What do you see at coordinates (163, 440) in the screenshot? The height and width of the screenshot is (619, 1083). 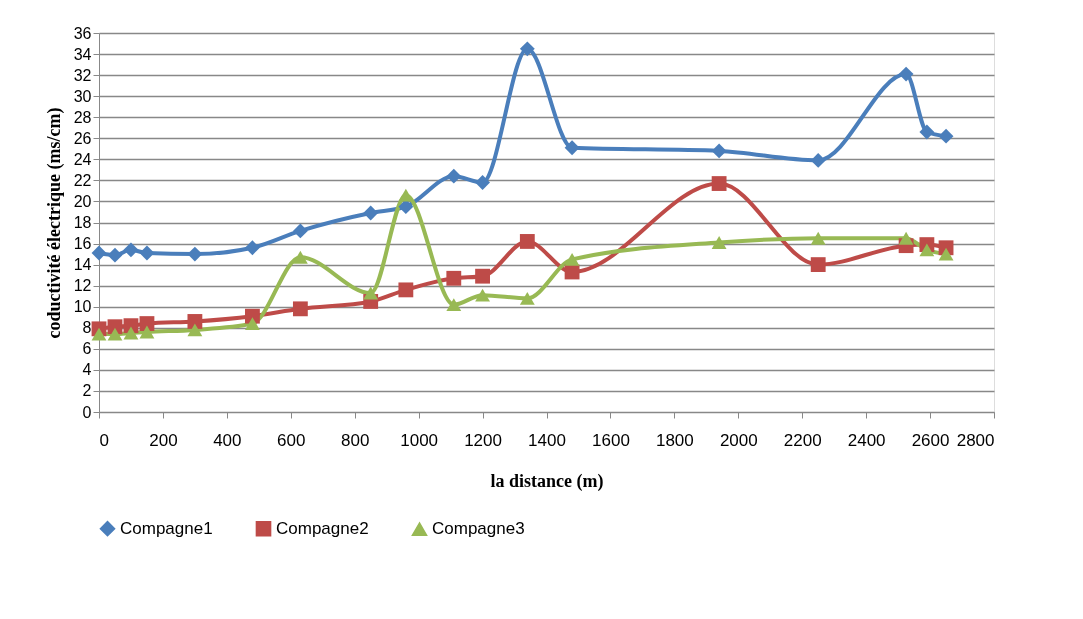 I see `x-tick-label: 200` at bounding box center [163, 440].